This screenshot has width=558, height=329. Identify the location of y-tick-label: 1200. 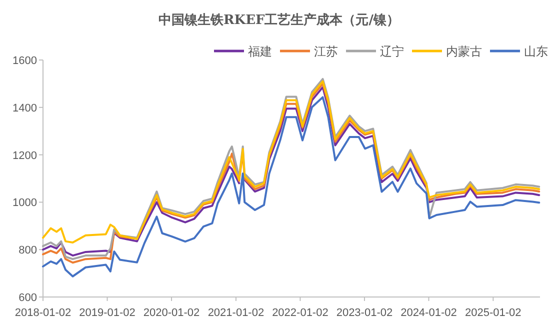
(24, 156).